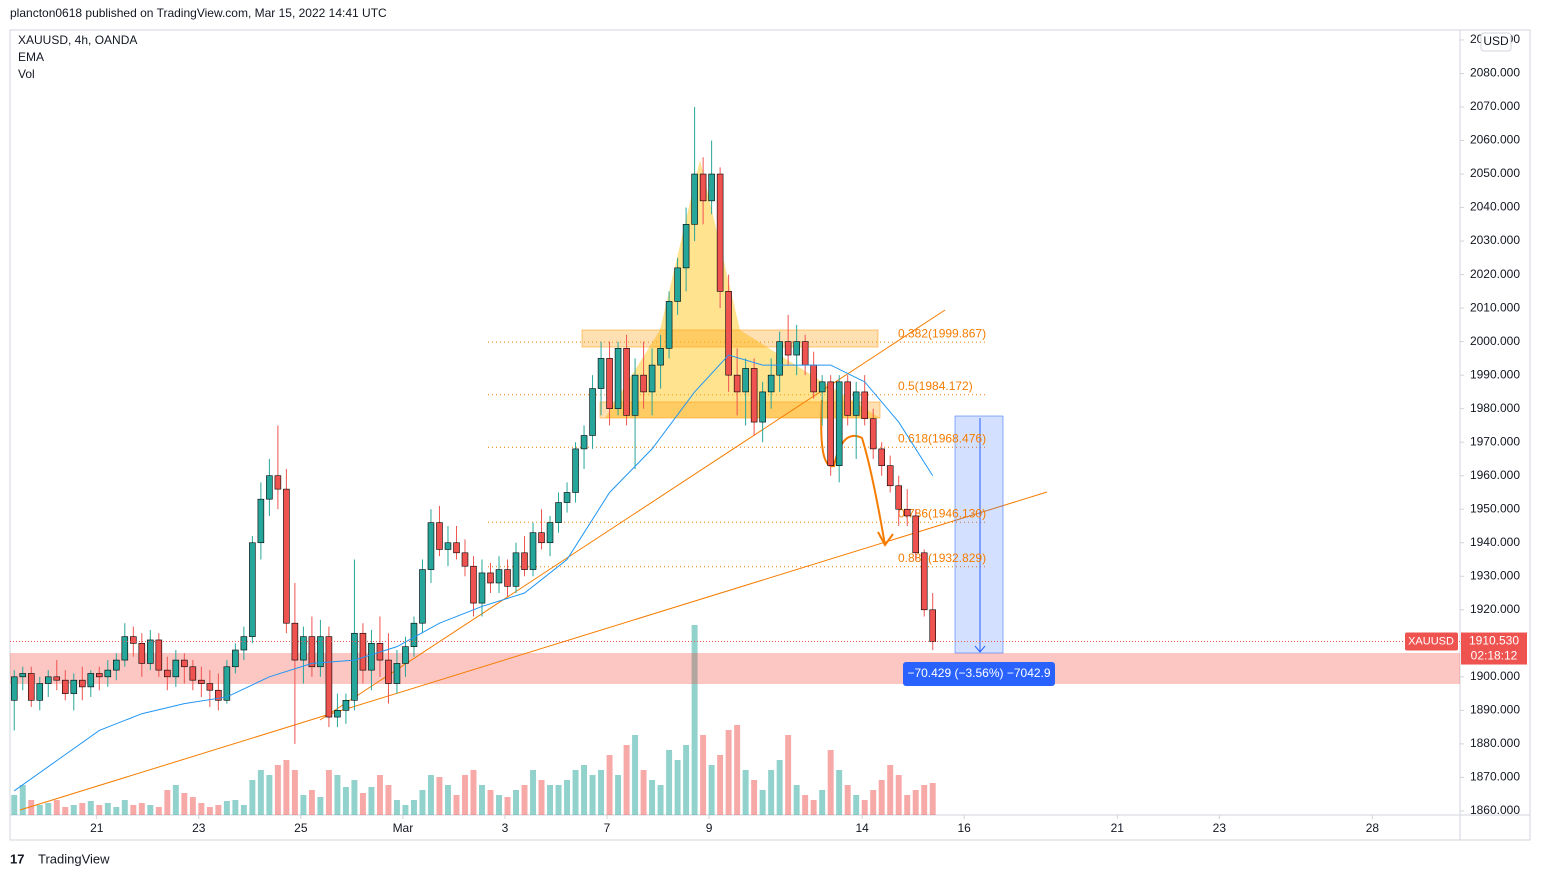  I want to click on y-tick-label: 1990.000, so click(1495, 374).